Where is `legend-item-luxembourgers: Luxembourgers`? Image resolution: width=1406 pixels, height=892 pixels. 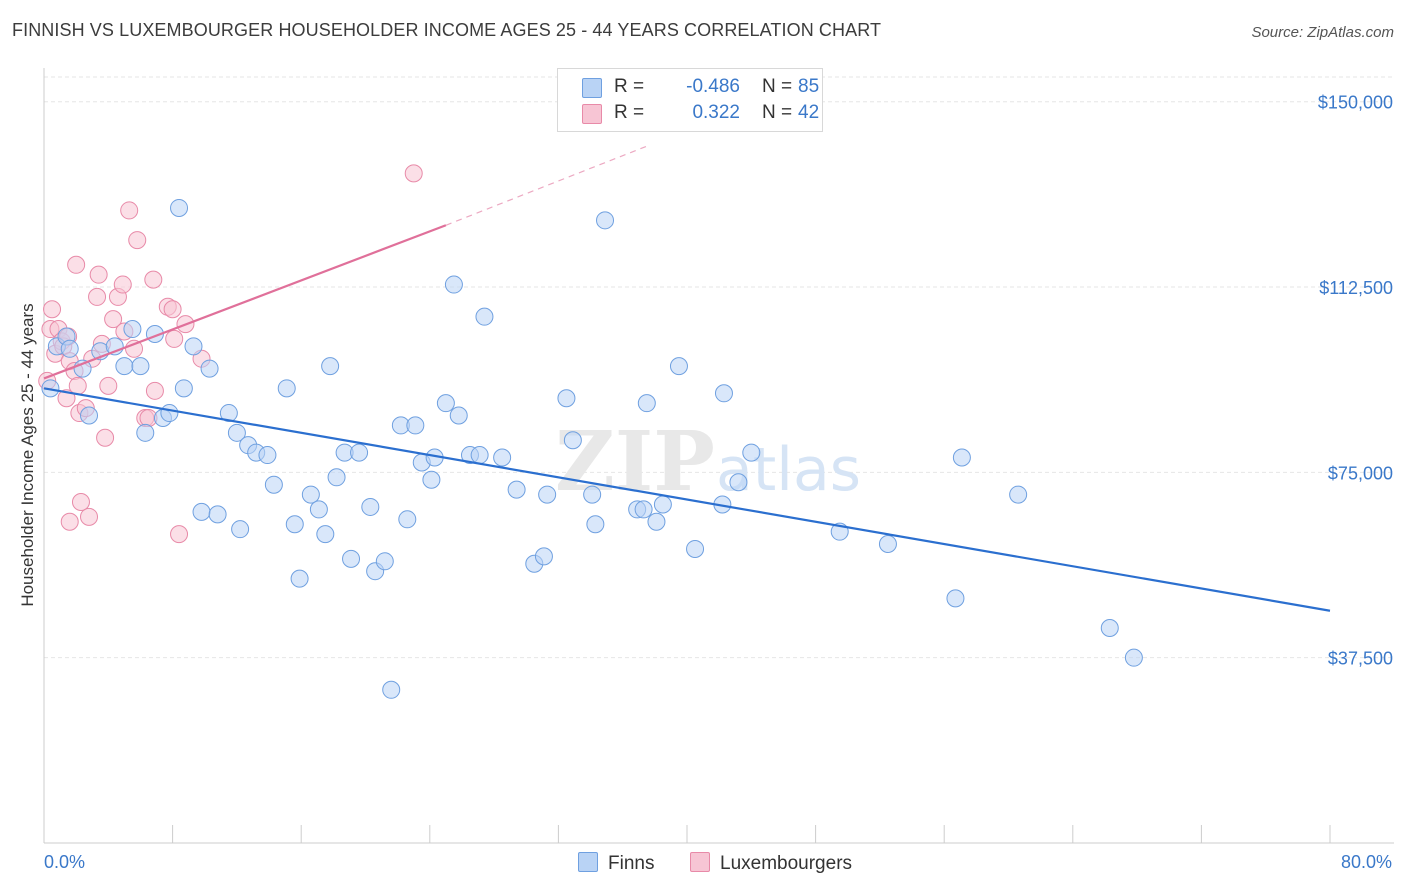 legend-item-luxembourgers: Luxembourgers is located at coordinates (771, 863).